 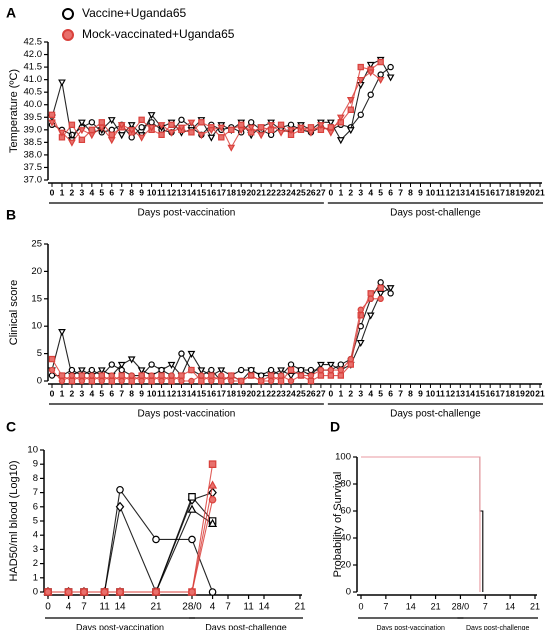 What do you see at coordinates (271, 192) in the screenshot?
I see `x-tick-label: 22` at bounding box center [271, 192].